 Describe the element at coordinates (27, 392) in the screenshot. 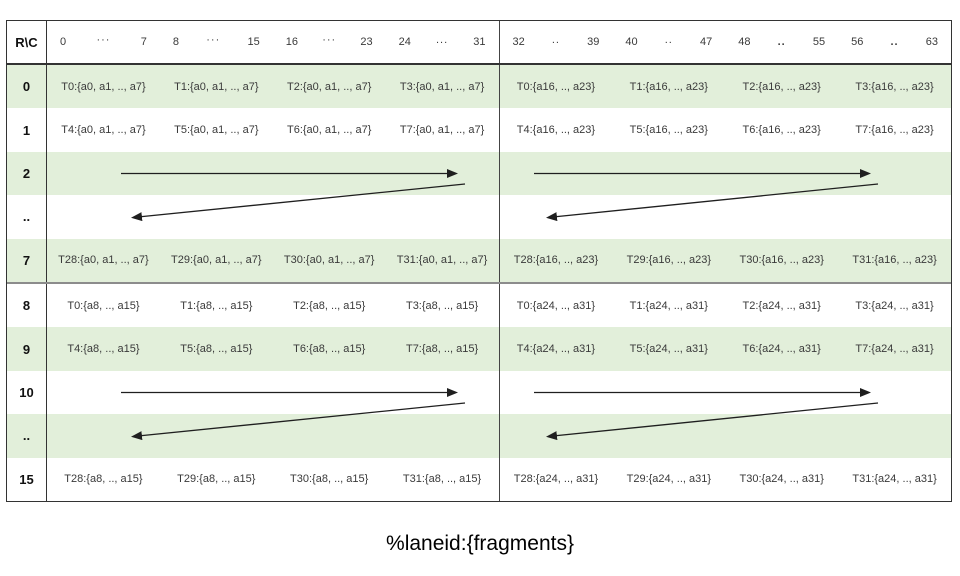

I see `row-label: 10` at that location.